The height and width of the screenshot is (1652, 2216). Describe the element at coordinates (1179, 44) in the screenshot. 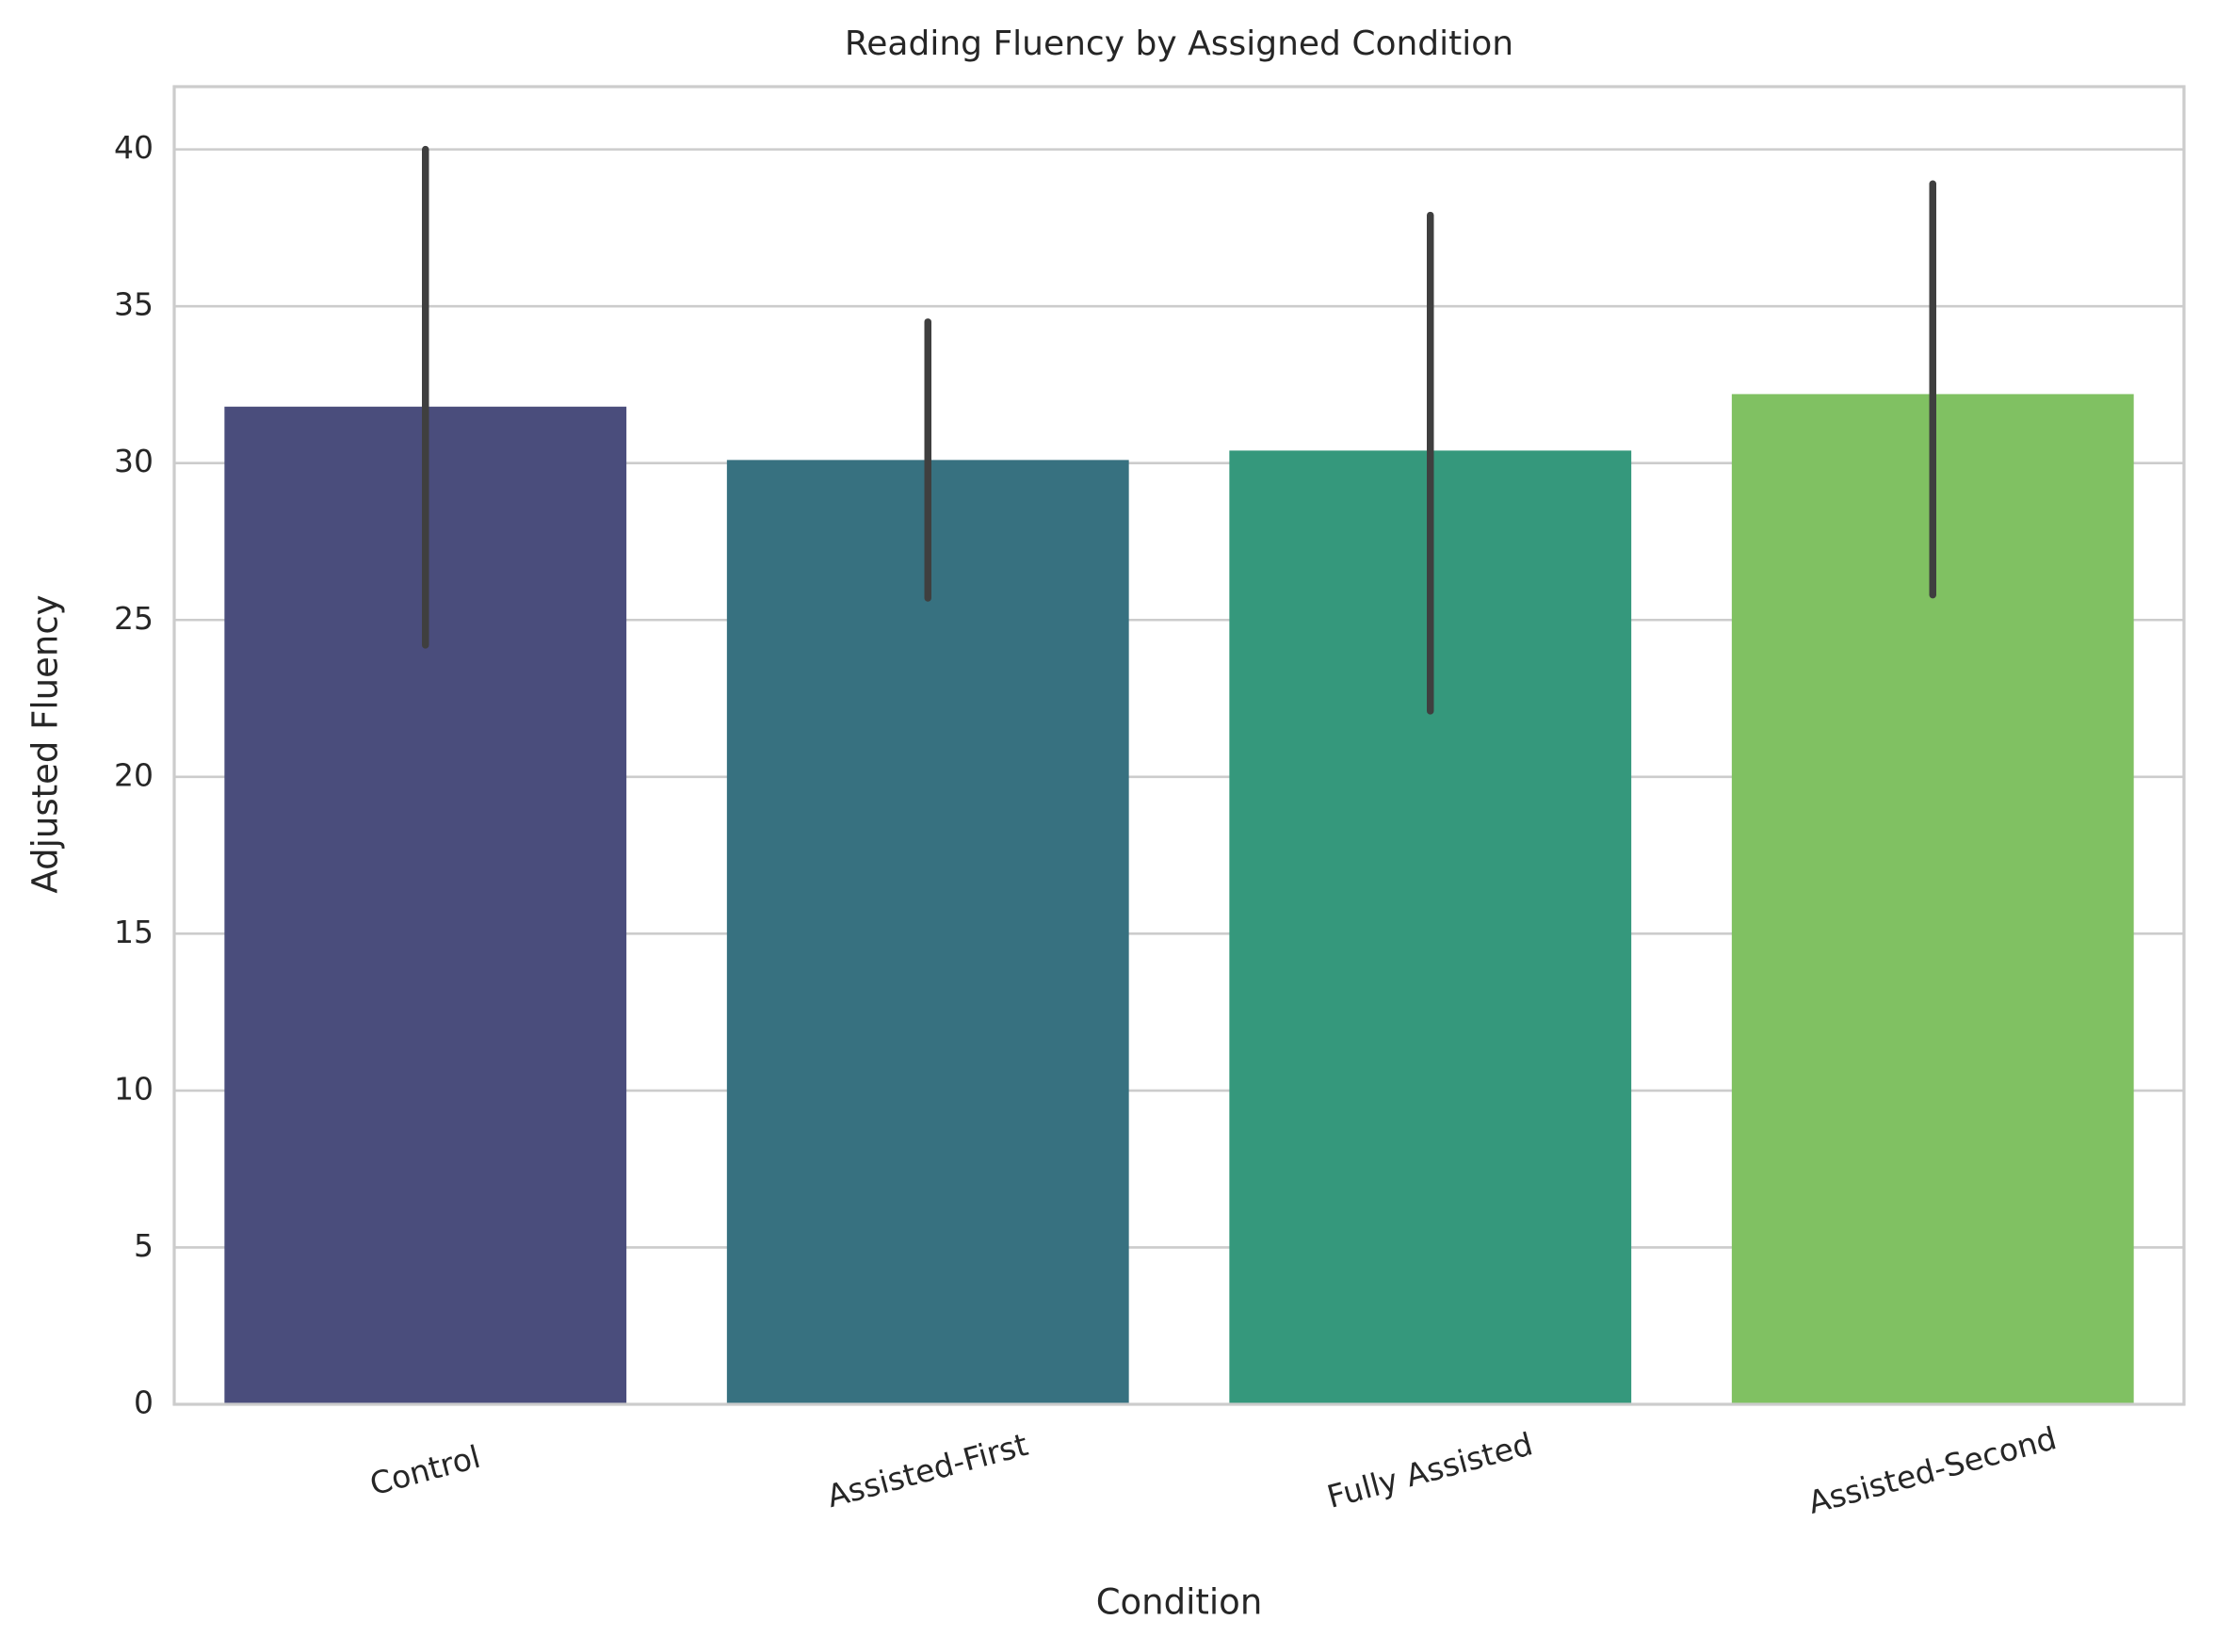

I see `chart-title: Reading Fluency by Assigned Condition` at that location.